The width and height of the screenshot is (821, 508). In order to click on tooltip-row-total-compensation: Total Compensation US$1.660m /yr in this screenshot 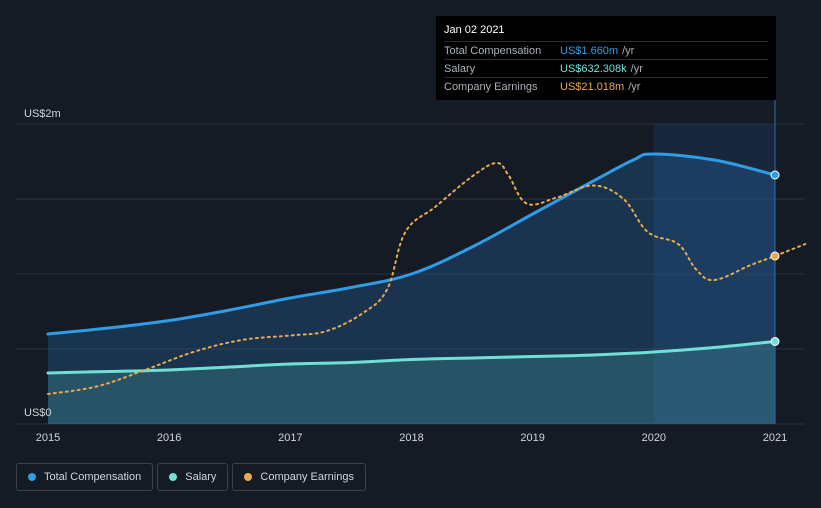, I will do `click(606, 50)`.